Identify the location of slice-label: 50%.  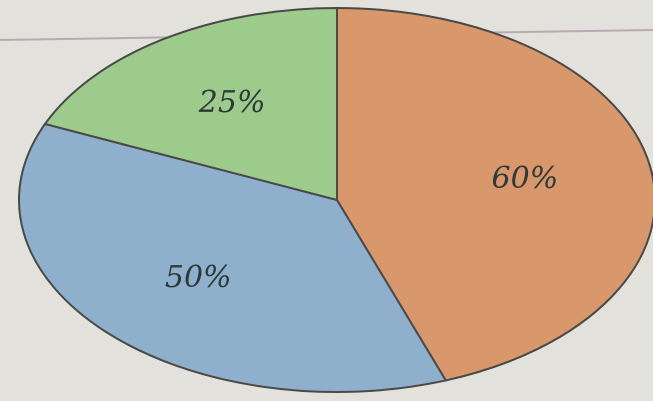
(198, 277).